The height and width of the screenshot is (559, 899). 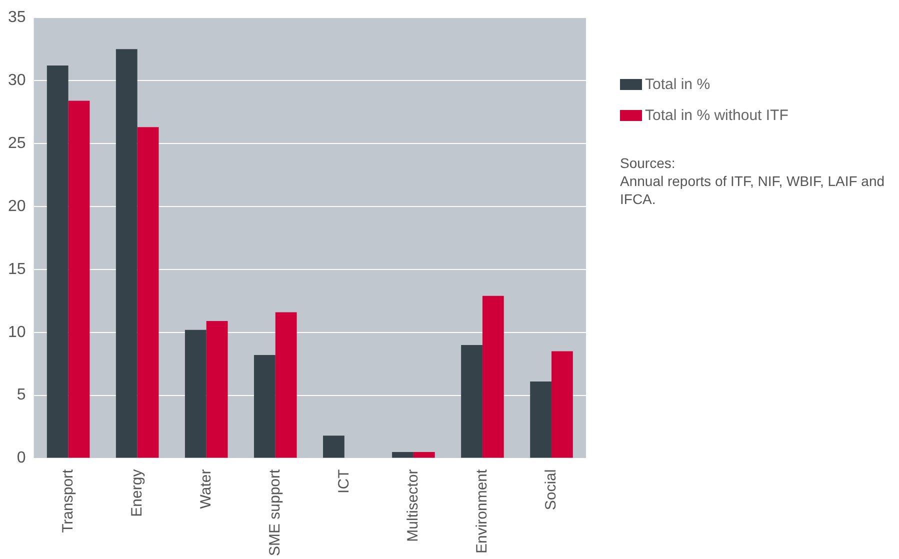 I want to click on x-tick-label: Multisector, so click(x=413, y=505).